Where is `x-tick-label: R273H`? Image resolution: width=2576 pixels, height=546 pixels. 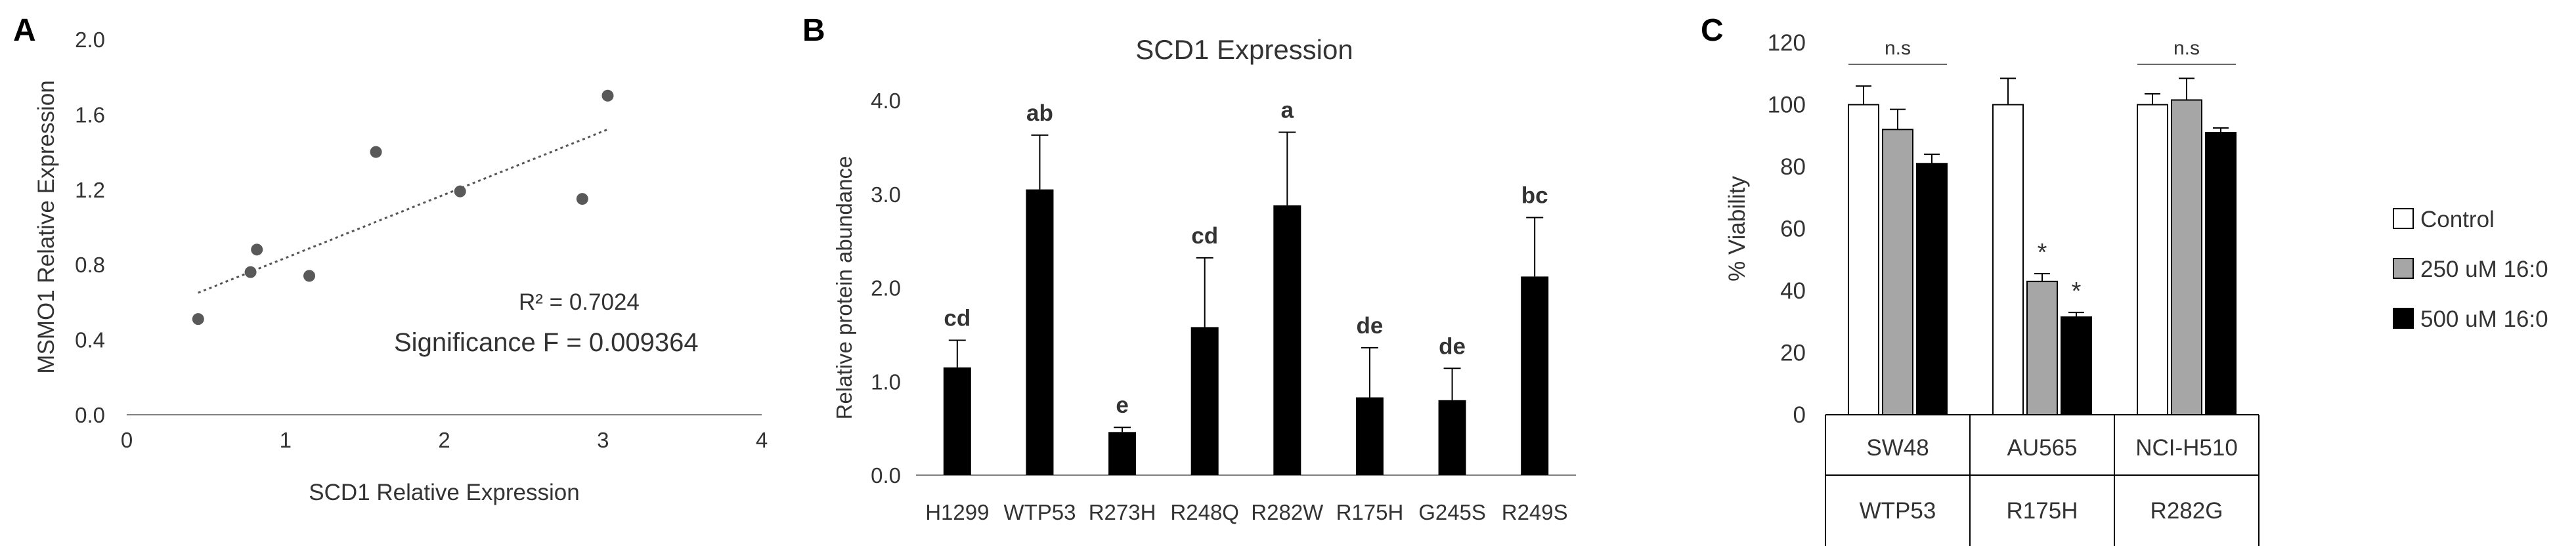
x-tick-label: R273H is located at coordinates (1122, 512).